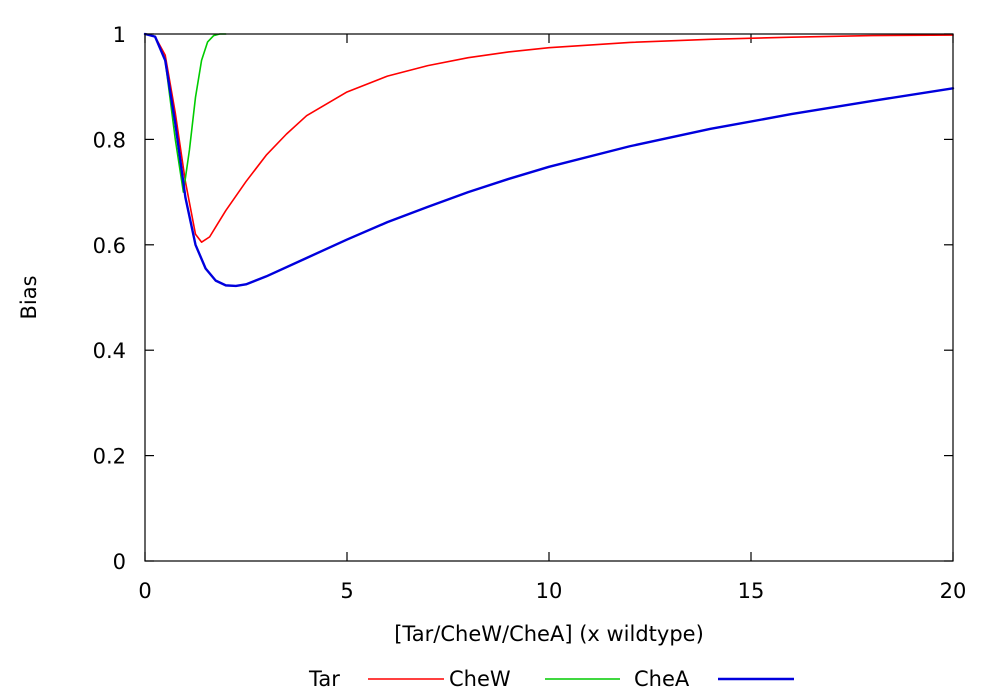 The height and width of the screenshot is (700, 1000). Describe the element at coordinates (662, 679) in the screenshot. I see `legend-label-chea: CheA` at that location.